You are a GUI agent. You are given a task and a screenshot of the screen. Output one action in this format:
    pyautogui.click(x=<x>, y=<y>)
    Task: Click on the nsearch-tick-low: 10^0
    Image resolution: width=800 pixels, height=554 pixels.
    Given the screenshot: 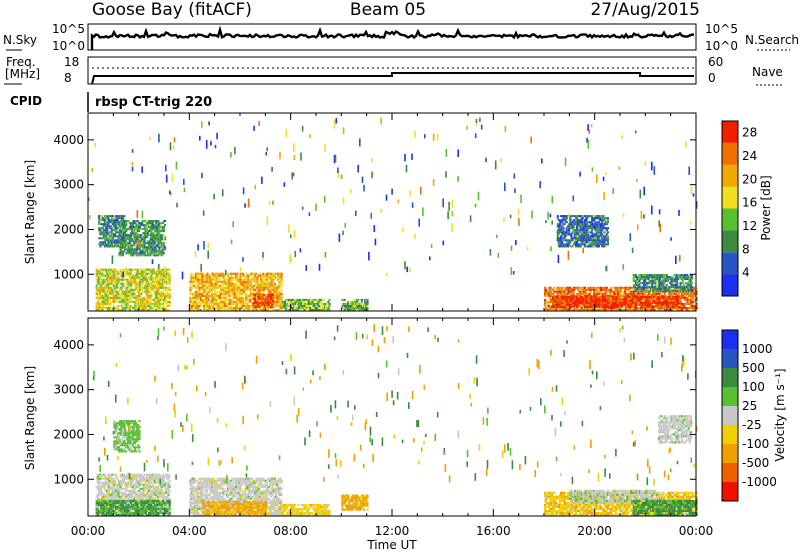 What is the action you would take?
    pyautogui.click(x=721, y=46)
    